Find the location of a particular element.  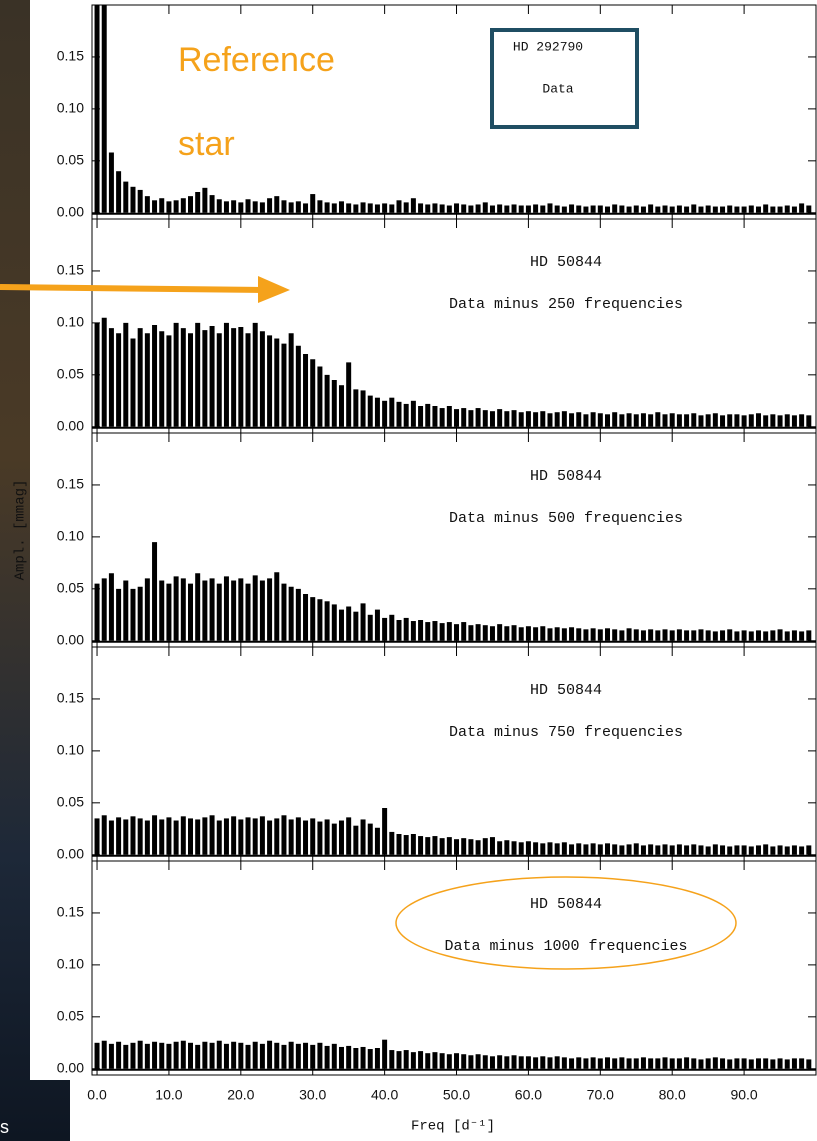

x-tick-label: 80.0 is located at coordinates (672, 1095).